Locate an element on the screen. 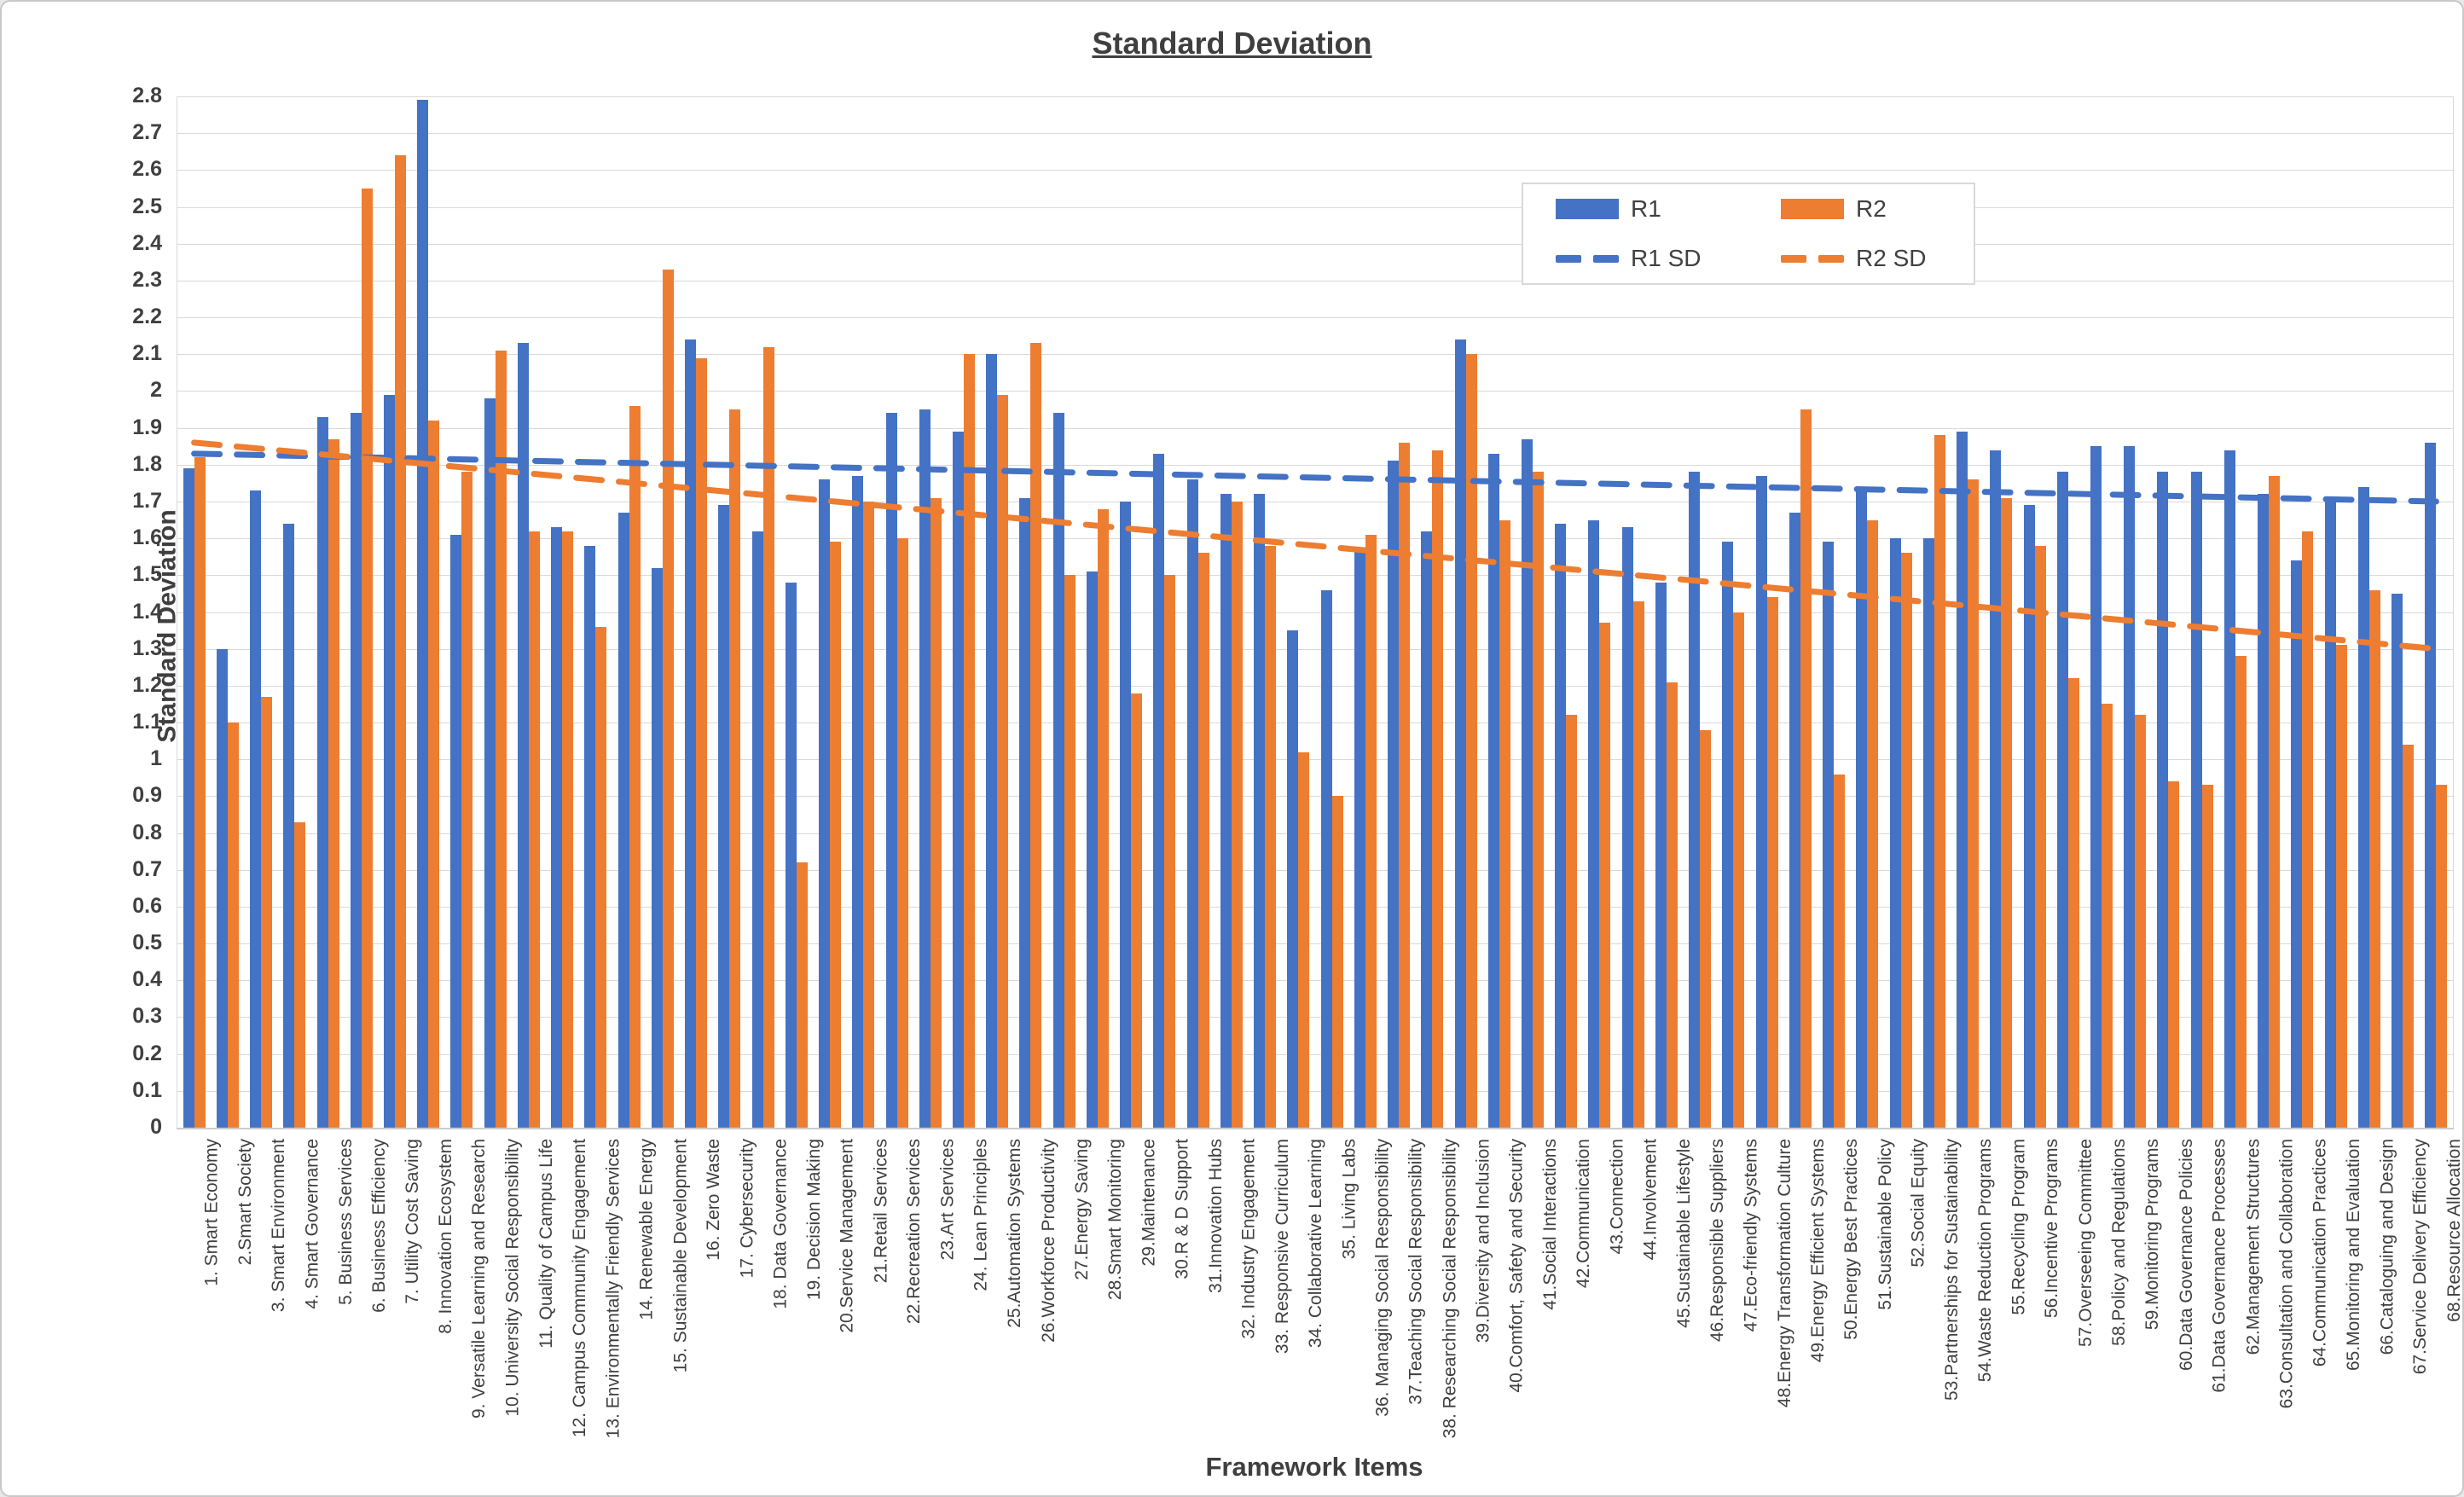  x-tick-label: 52.Social Equity is located at coordinates (1918, 1203).